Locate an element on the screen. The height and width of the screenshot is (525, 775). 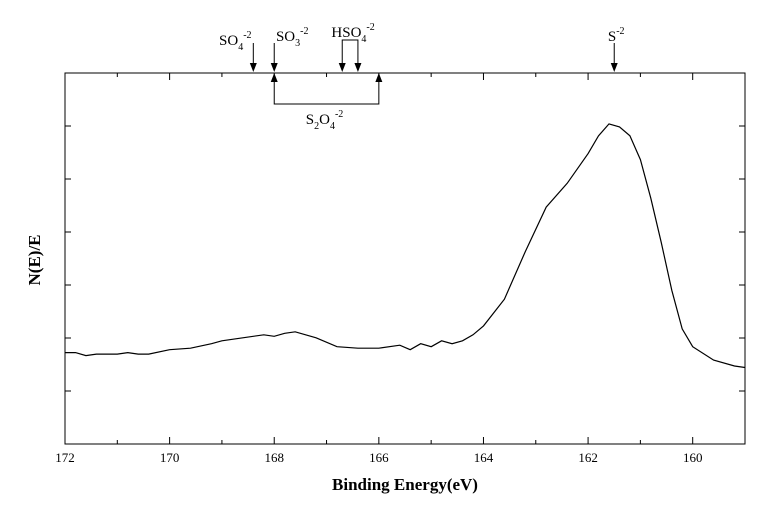
x-tick-labels: 172 170 168 166 164 162 160 is located at coordinates (378, 457).